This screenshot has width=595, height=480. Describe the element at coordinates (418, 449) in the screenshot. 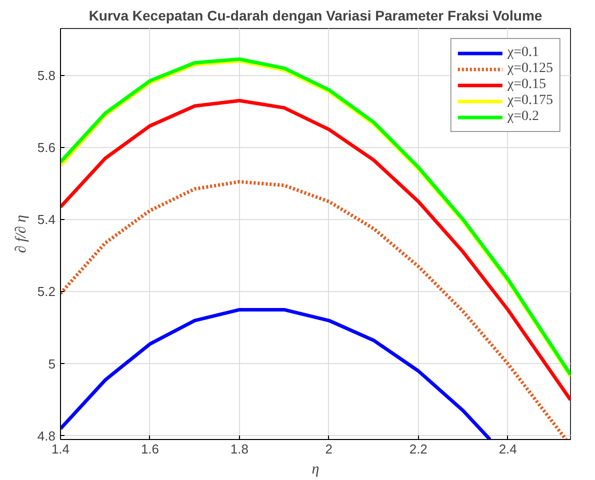

I see `x-tick-label: 2.2` at that location.